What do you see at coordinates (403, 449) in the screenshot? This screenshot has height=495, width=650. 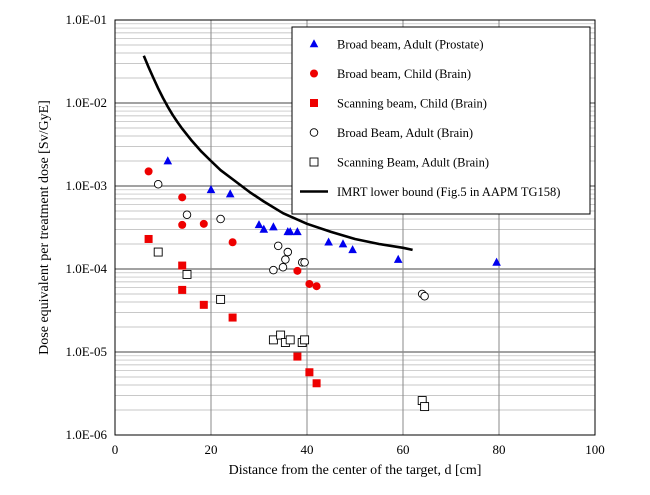 I see `x-tick-label: 60` at bounding box center [403, 449].